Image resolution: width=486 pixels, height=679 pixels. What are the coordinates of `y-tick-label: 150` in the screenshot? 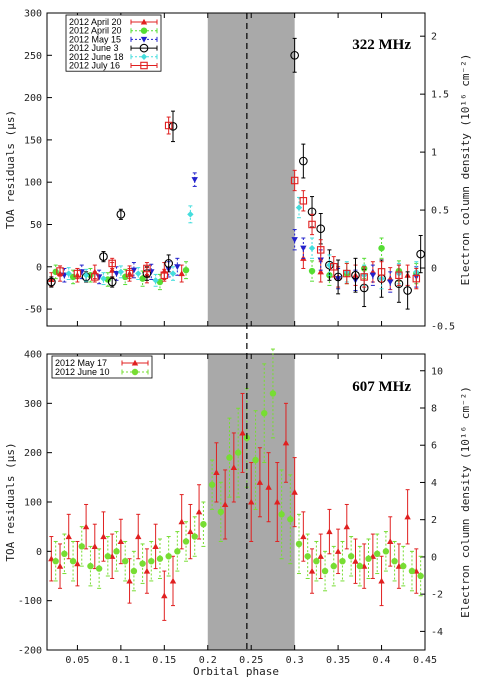 It's located at (33, 140).